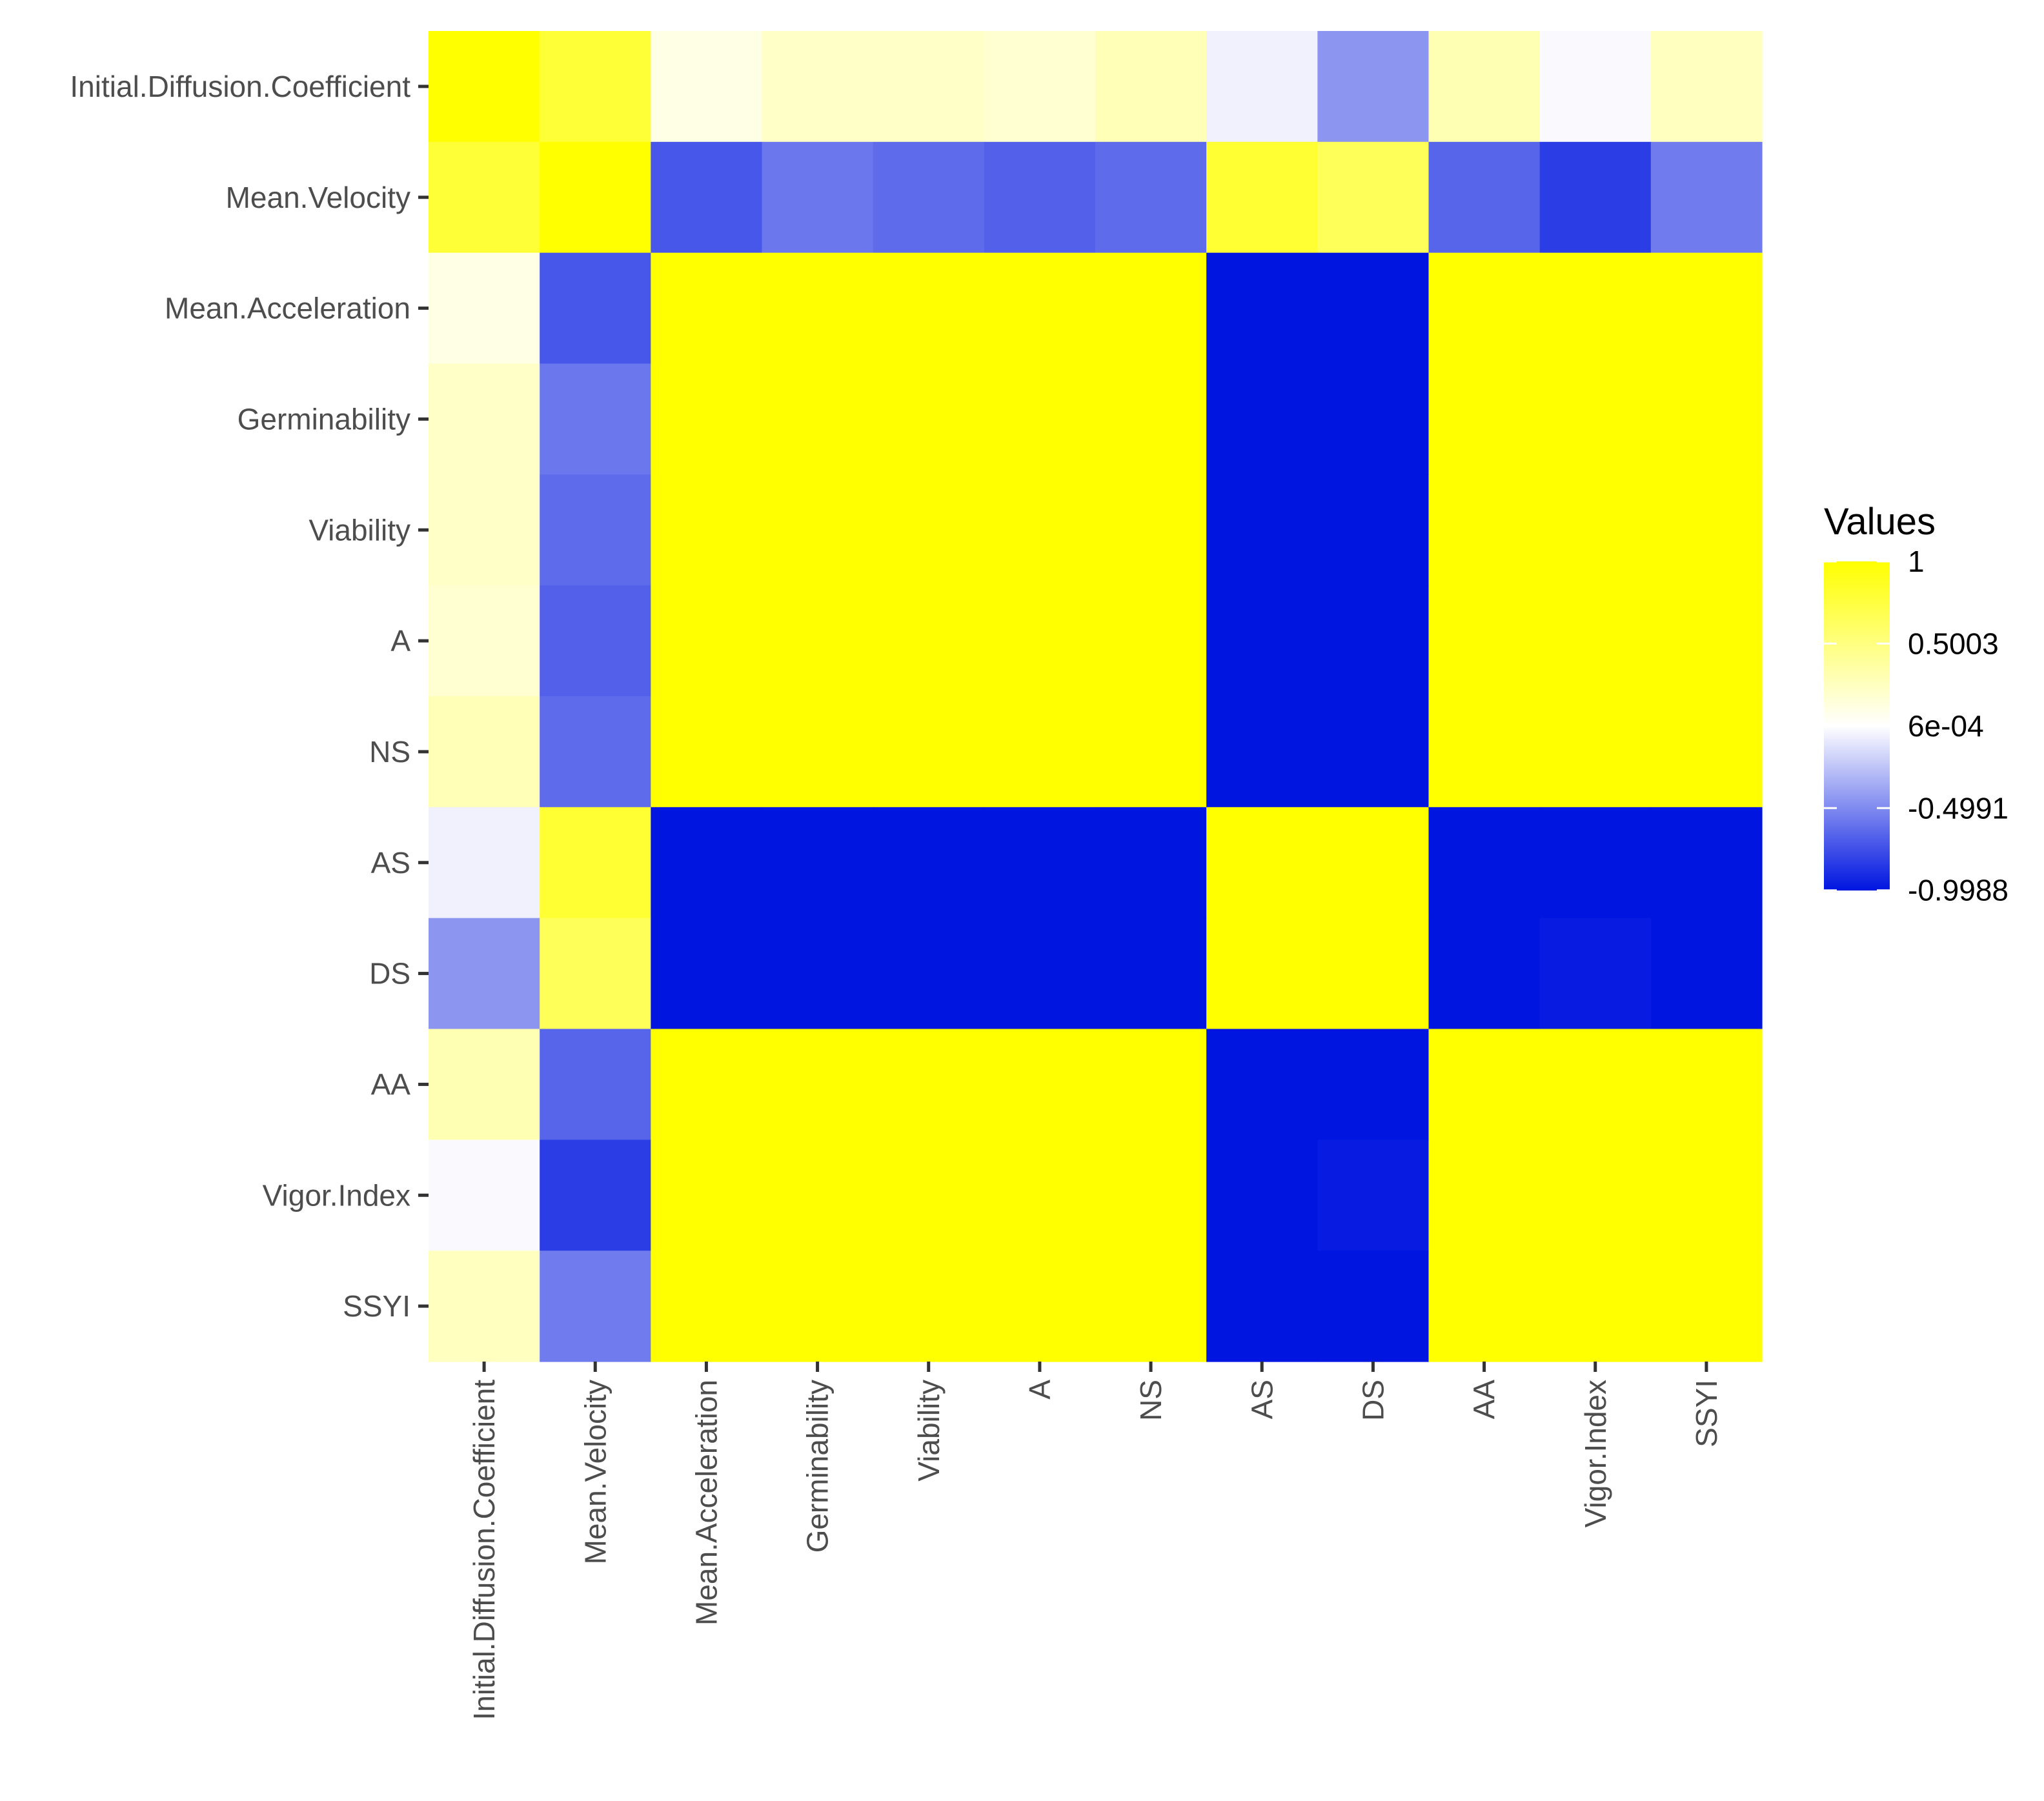 Image resolution: width=2044 pixels, height=1801 pixels. Describe the element at coordinates (1040, 1390) in the screenshot. I see `x-tick-label: A` at that location.